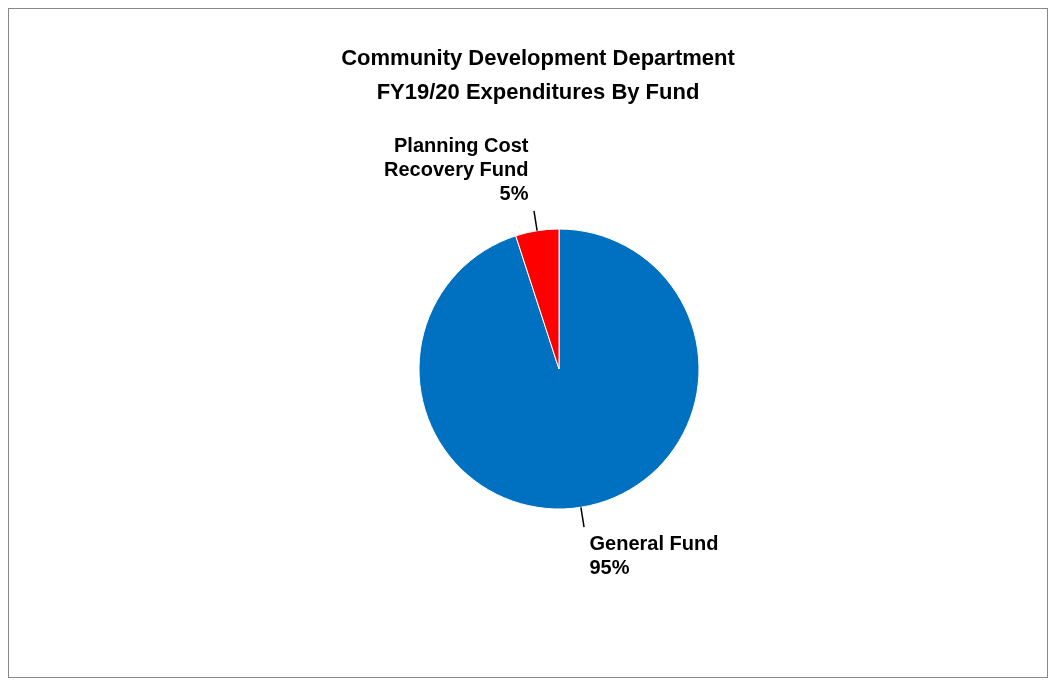 This screenshot has width=1058, height=686. What do you see at coordinates (456, 157) in the screenshot?
I see `slice-label: Planning Cost Recovery Fund` at bounding box center [456, 157].